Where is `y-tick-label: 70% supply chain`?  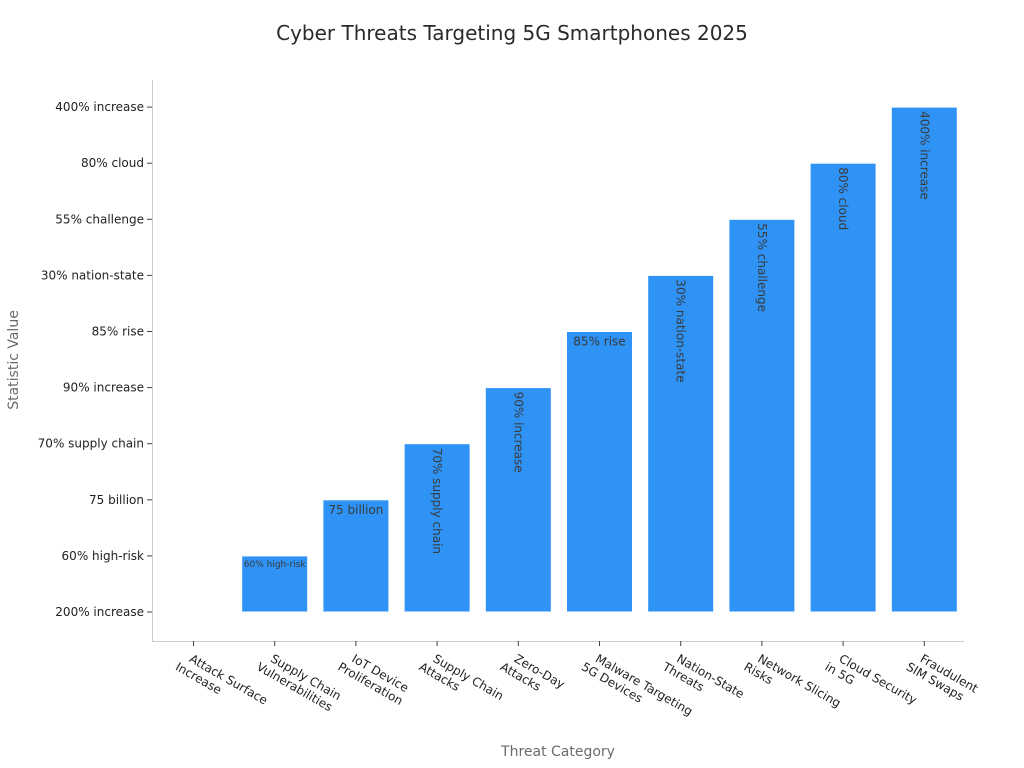
y-tick-label: 70% supply chain is located at coordinates (91, 444).